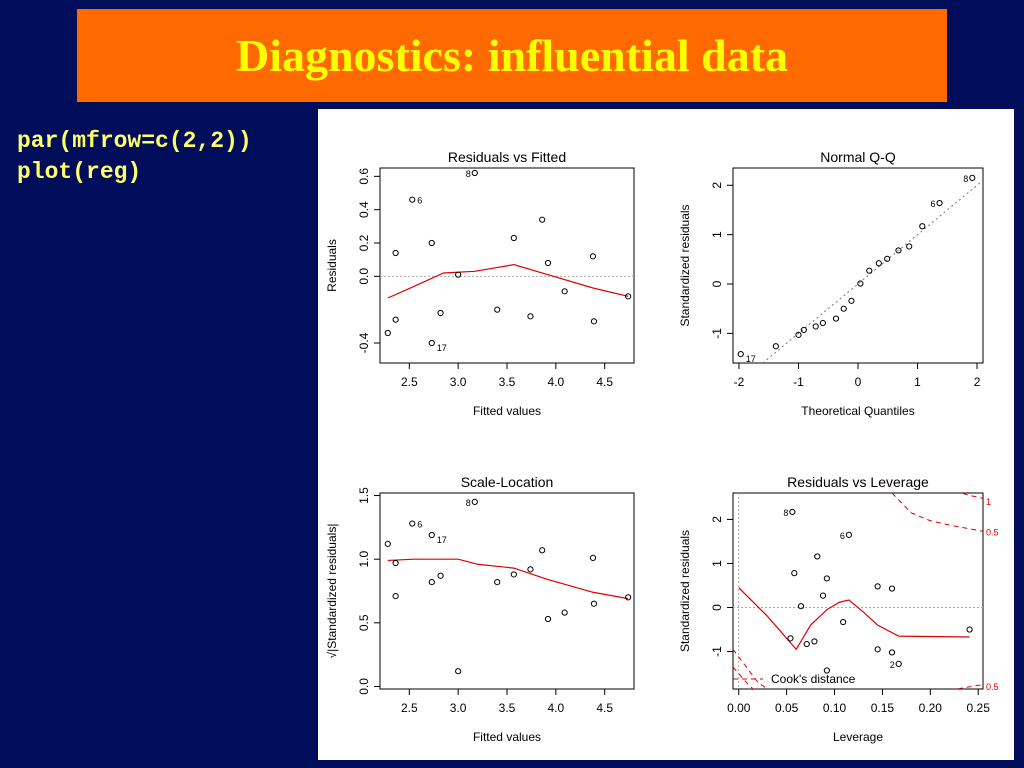 Image resolution: width=1024 pixels, height=768 pixels. Describe the element at coordinates (858, 482) in the screenshot. I see `chart-title: Residuals vs Leverage` at that location.